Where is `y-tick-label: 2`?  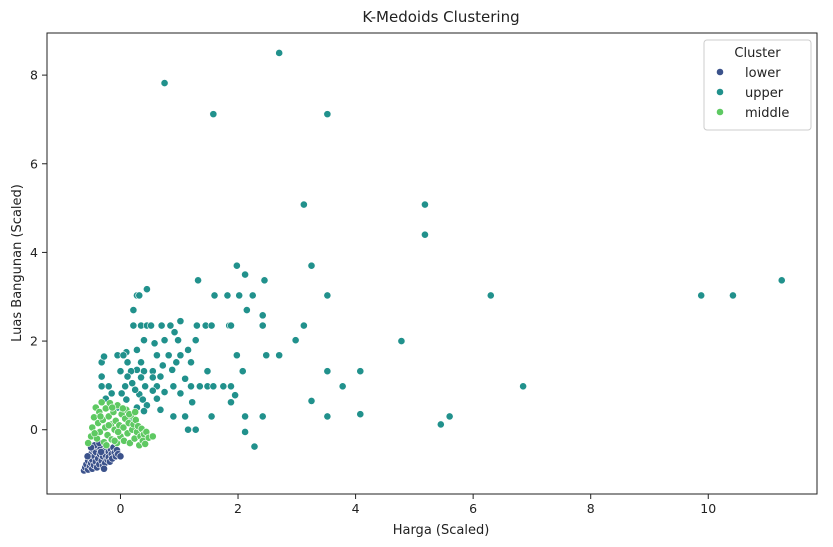
y-tick-label: 2 is located at coordinates (34, 341).